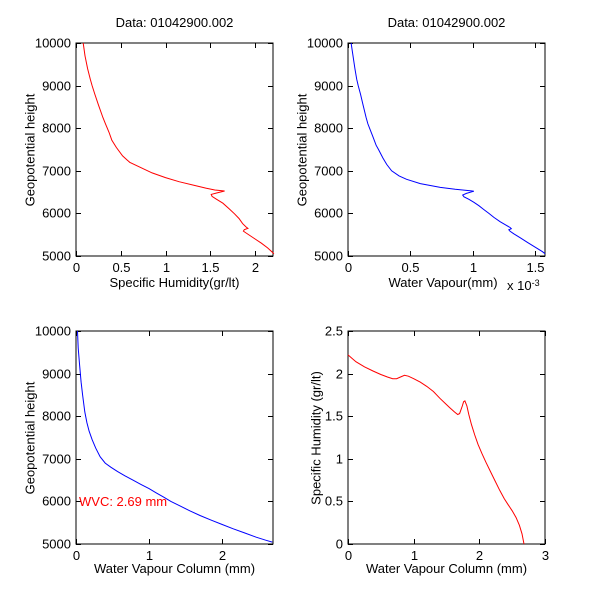  Describe the element at coordinates (123, 501) in the screenshot. I see `wvc-annotation: WVC: 2.69 mm` at that location.